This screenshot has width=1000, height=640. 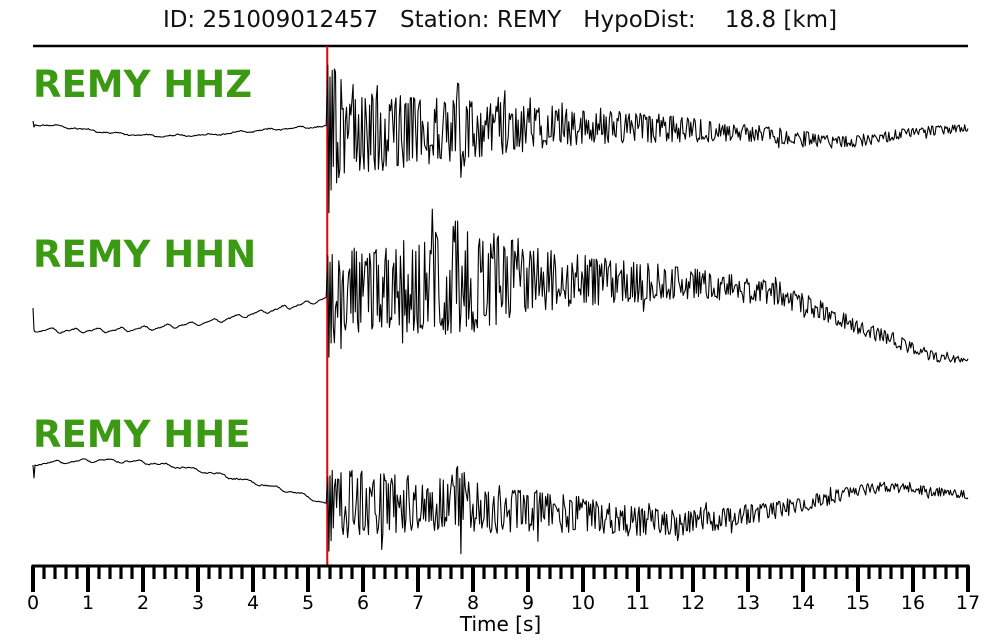 I want to click on channel-label-hhz: REMY HHZ, so click(x=143, y=84).